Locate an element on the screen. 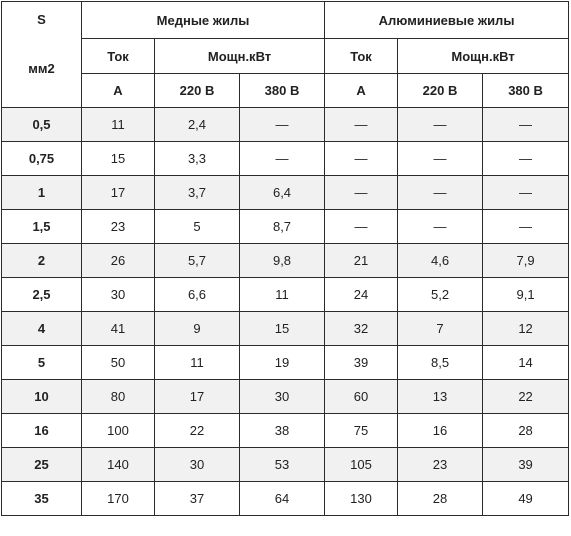 The image size is (571, 536). copper-current-cell: 26 is located at coordinates (118, 260).